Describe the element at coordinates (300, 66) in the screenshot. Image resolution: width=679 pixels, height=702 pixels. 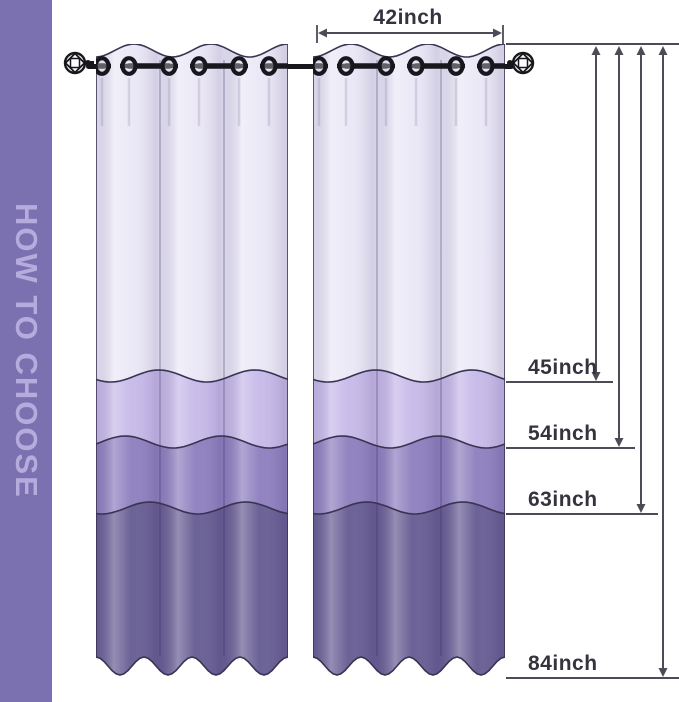
I see `curtain-rod` at that location.